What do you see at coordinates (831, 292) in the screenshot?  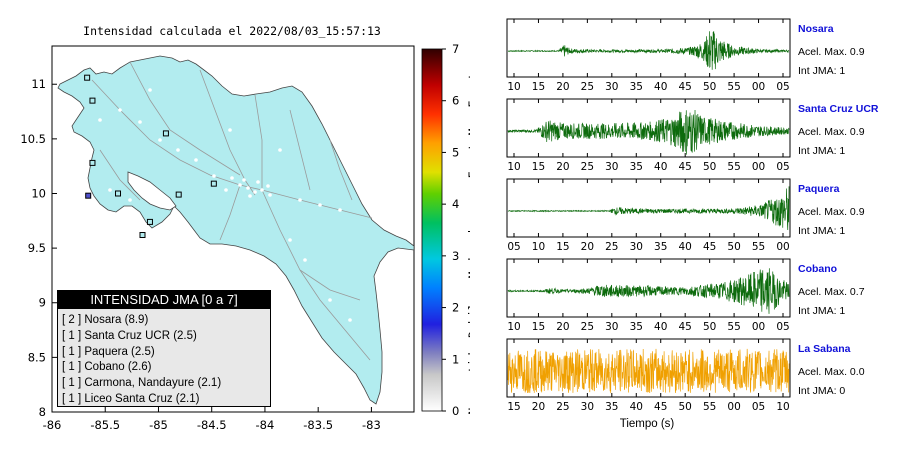 I see `accel-max-label: Acel. Max. 0.7` at bounding box center [831, 292].